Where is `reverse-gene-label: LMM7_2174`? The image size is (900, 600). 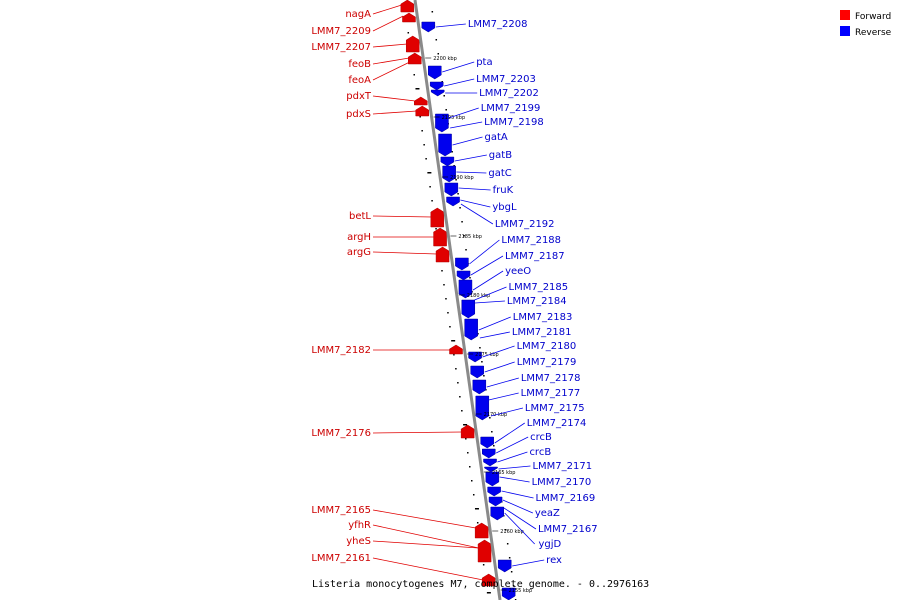
reverse-gene-label: LMM7_2174 is located at coordinates (557, 423).